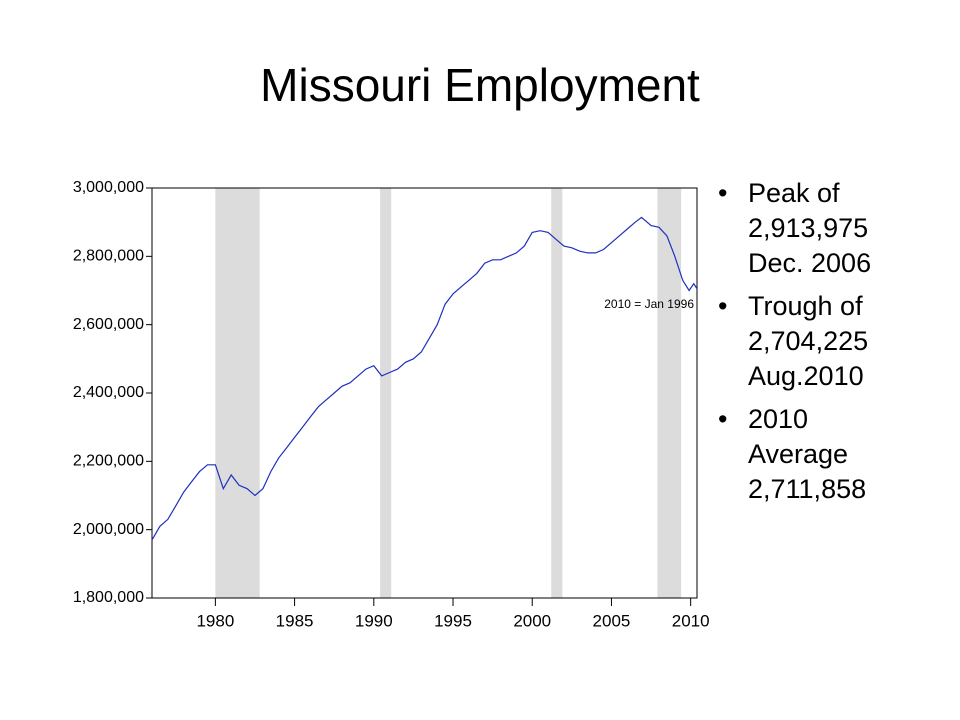 The height and width of the screenshot is (720, 960). I want to click on slide-title: Missouri Employment, so click(480, 85).